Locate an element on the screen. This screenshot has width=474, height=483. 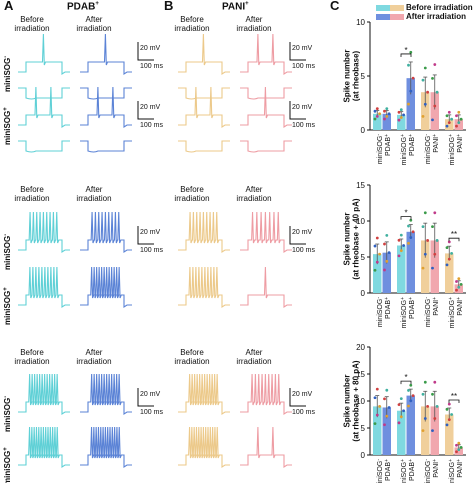
svg-text: (at rheobase + 40 pA) is located at coordinates (356, 238).